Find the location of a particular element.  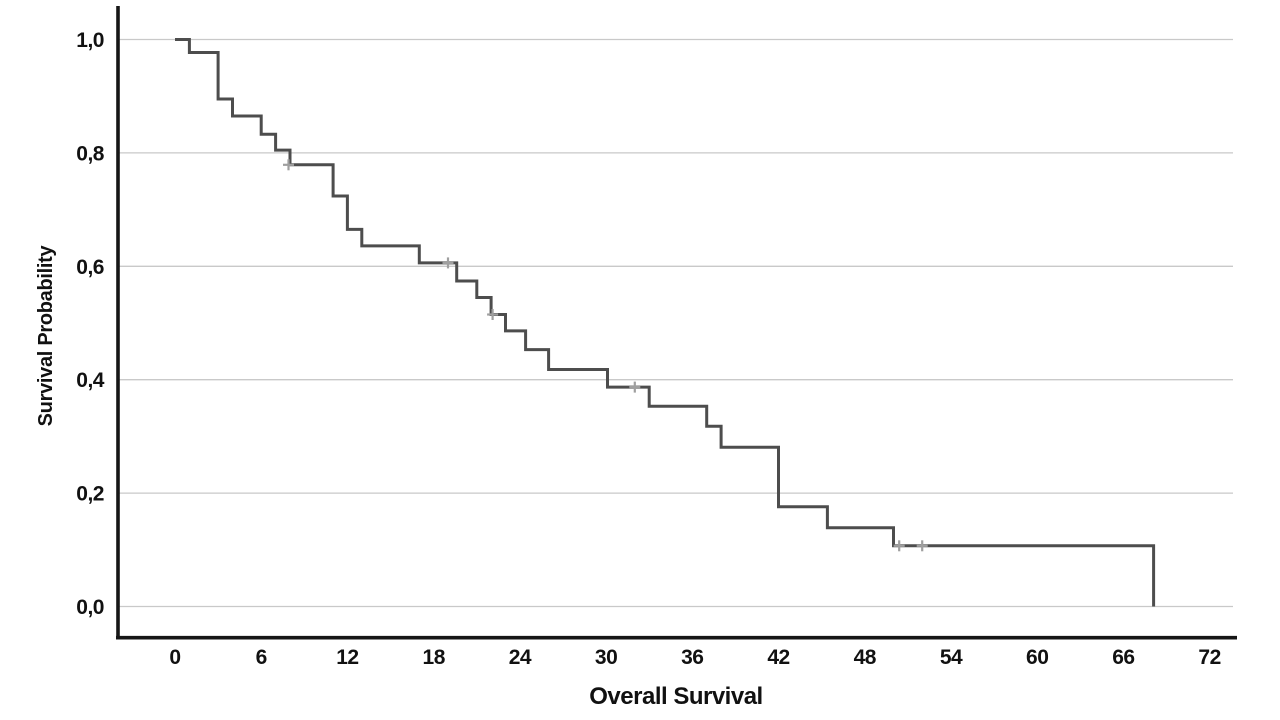

y-tick-labels: 0,0 0,2 0,4 0,6 0,8 1,0 is located at coordinates (90, 324).